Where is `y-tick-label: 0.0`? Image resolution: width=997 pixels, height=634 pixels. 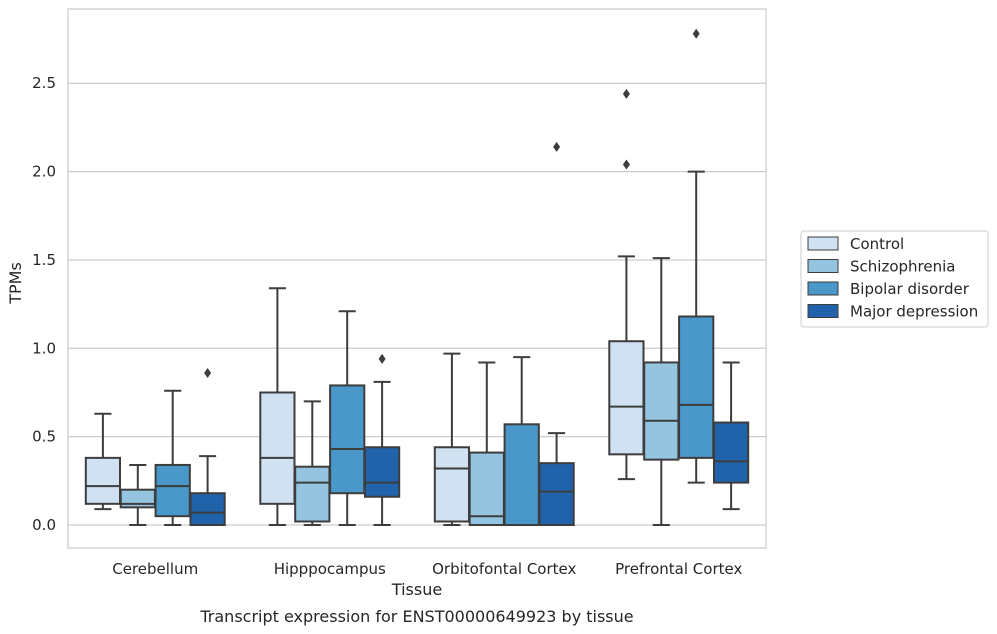 y-tick-label: 0.0 is located at coordinates (44, 525).